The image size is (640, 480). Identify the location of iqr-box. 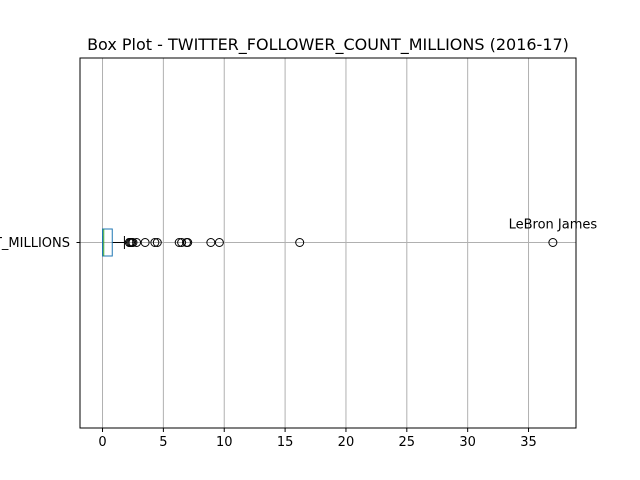
(107, 242).